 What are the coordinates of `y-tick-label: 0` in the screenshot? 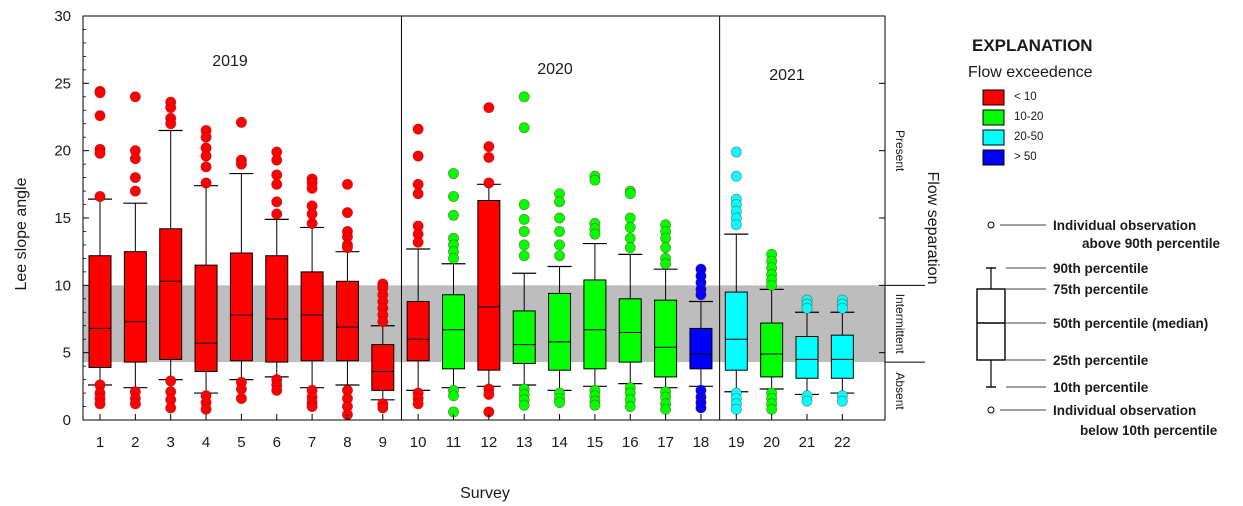 It's located at (67, 420).